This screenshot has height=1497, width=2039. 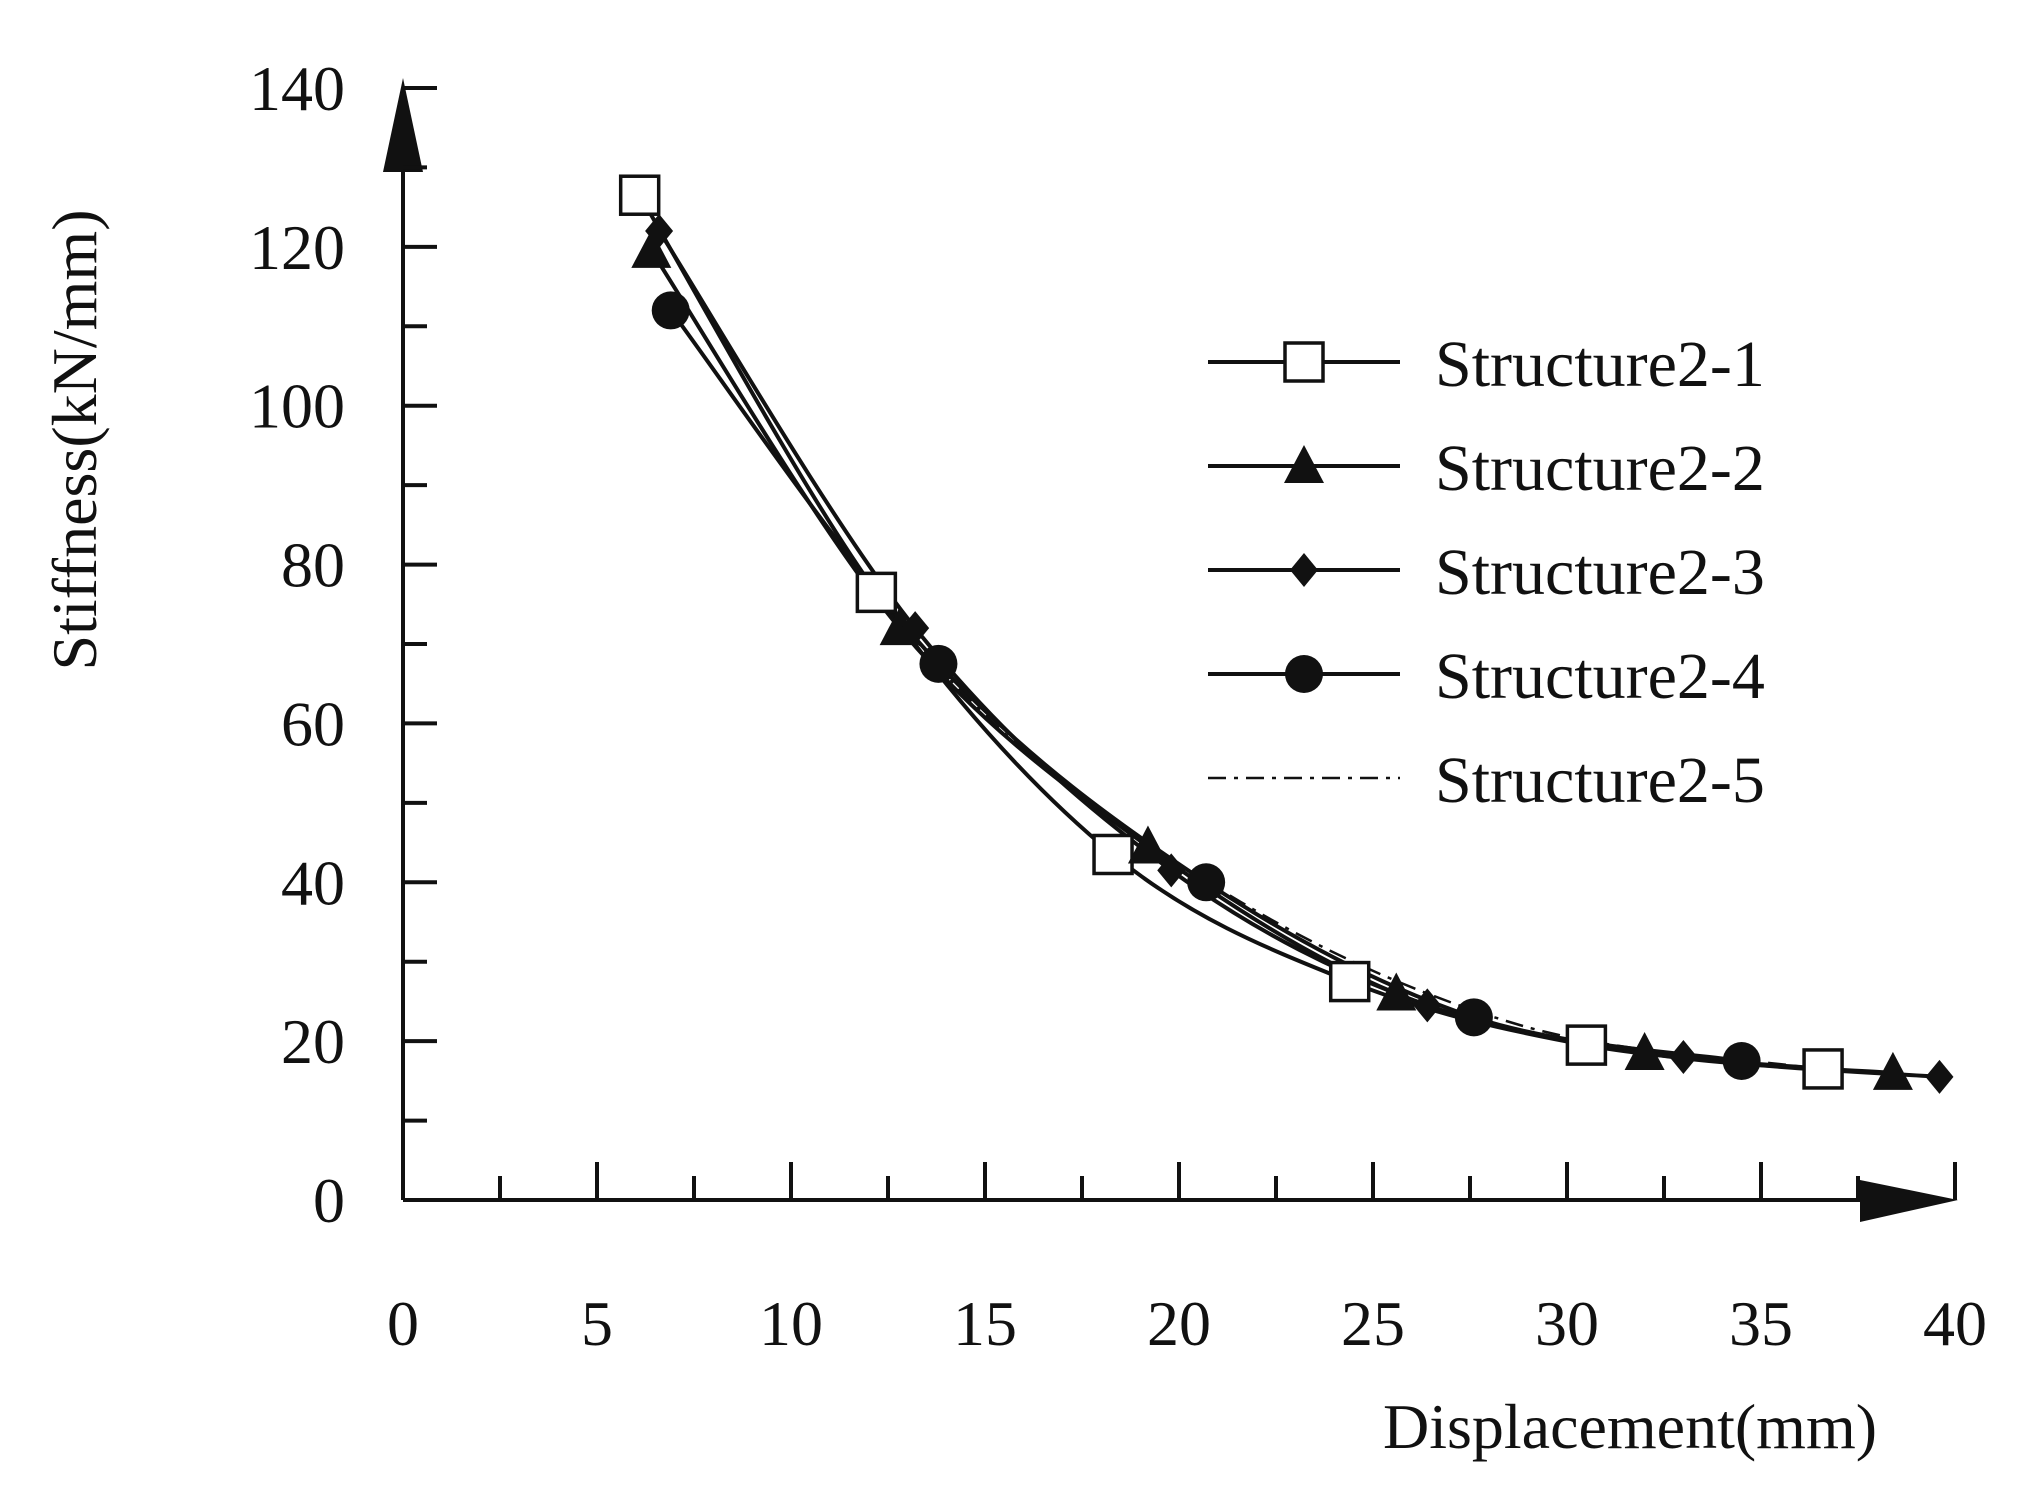 I want to click on x-tick-label: 0, so click(x=403, y=1323).